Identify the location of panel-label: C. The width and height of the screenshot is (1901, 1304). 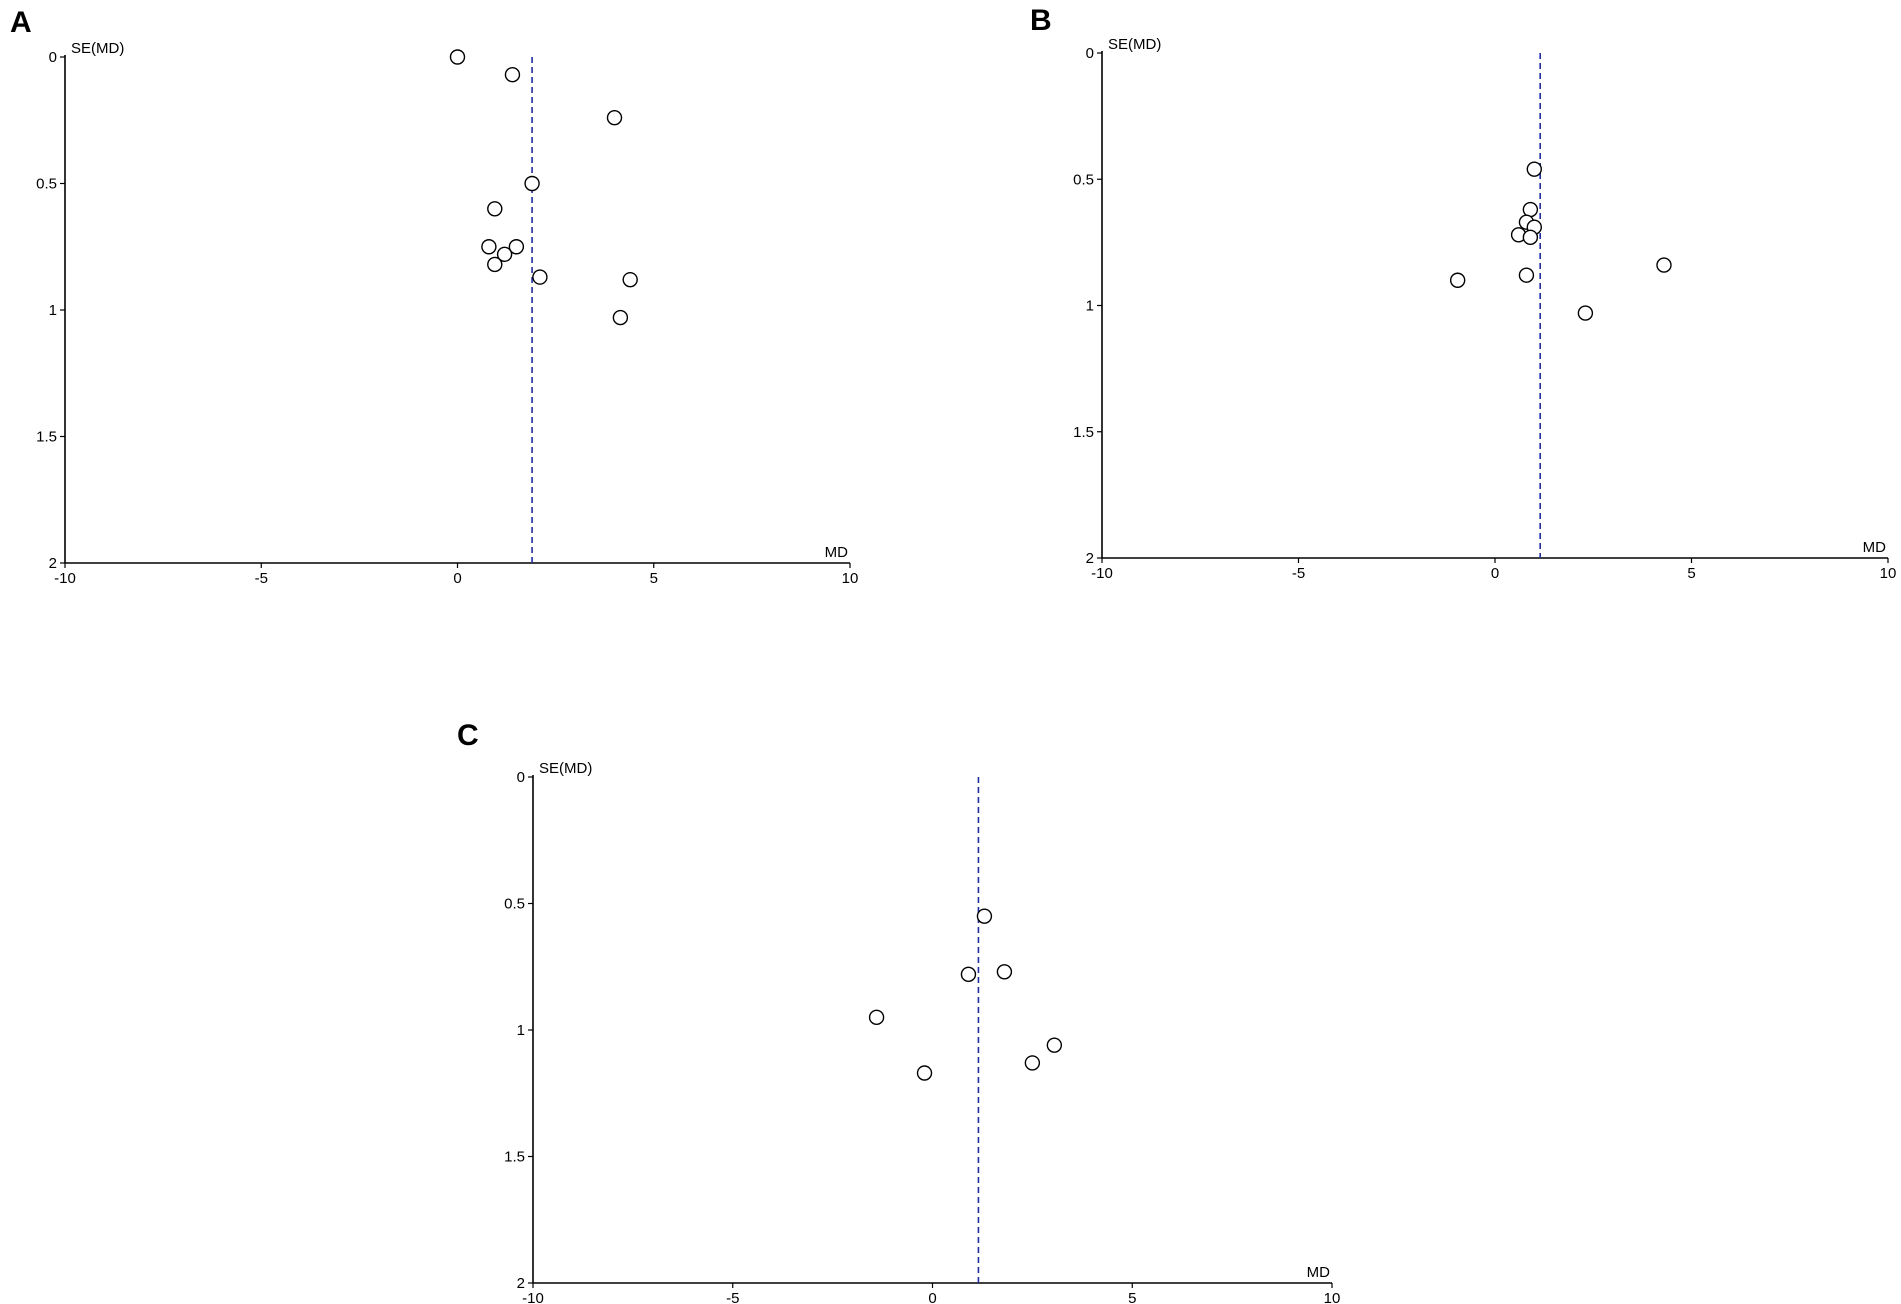
(468, 735).